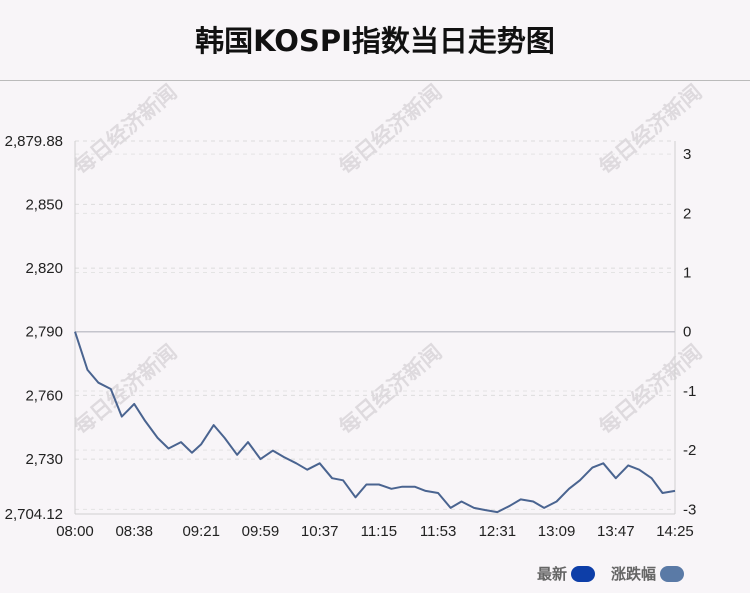 This screenshot has width=750, height=593. I want to click on y-right-tick-label: -1, so click(689, 391).